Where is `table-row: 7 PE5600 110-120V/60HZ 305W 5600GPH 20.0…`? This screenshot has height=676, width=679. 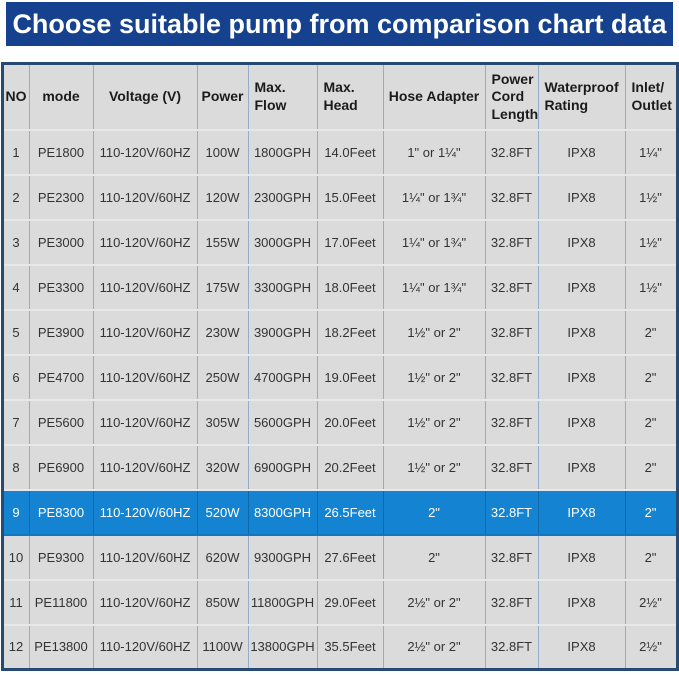
table-row: 7 PE5600 110-120V/60HZ 305W 5600GPH 20.0… is located at coordinates (339, 422).